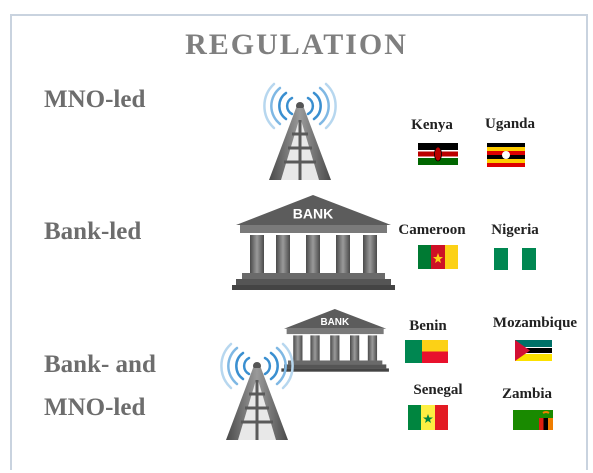 The height and width of the screenshot is (473, 593). What do you see at coordinates (533, 420) in the screenshot?
I see `flag-zambia` at bounding box center [533, 420].